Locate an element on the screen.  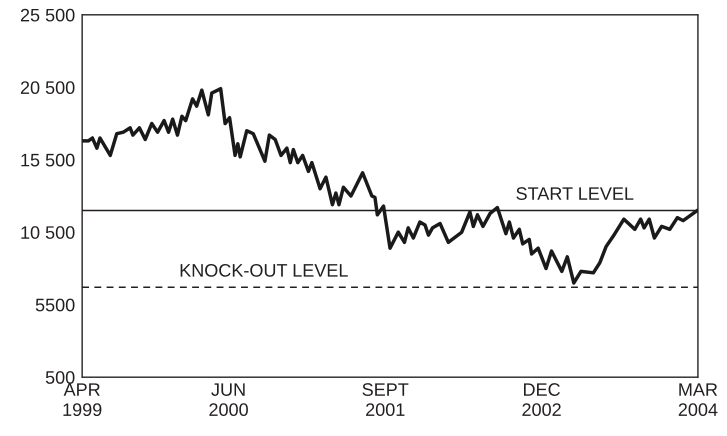
y-tick-label: 15 500 is located at coordinates (48, 160).